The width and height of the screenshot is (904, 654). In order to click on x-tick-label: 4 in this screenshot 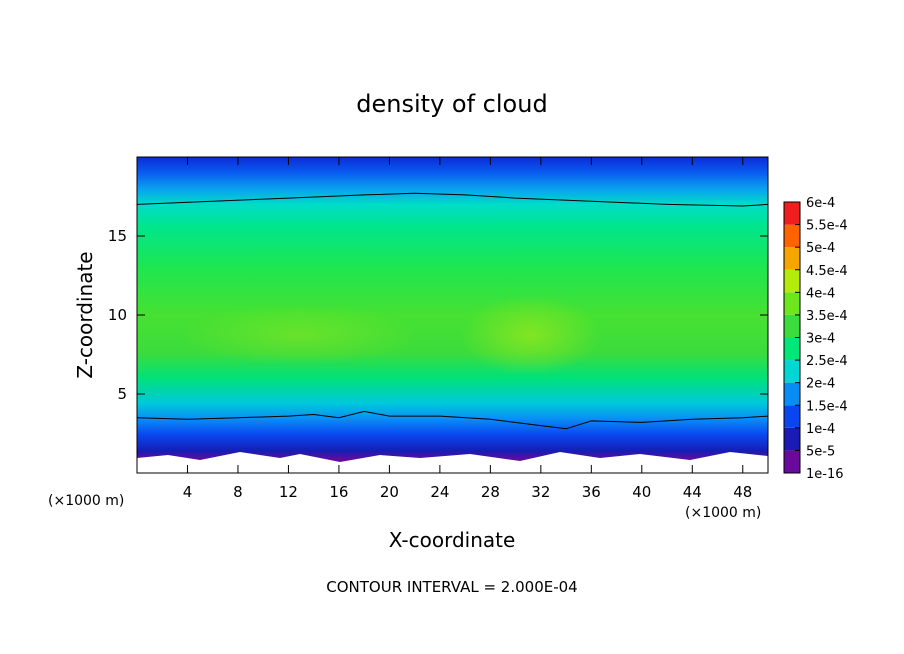, I will do `click(188, 492)`.